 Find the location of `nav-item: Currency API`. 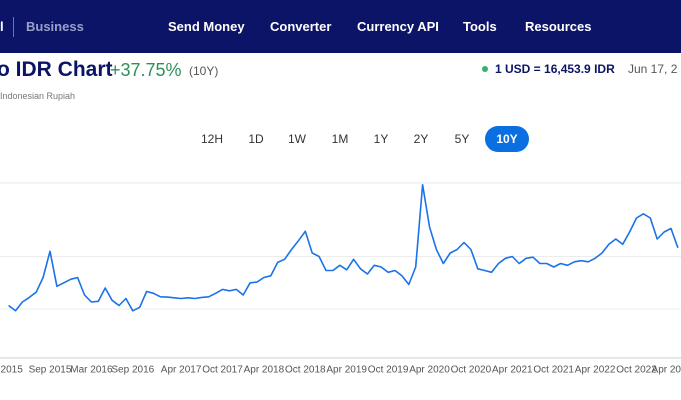

nav-item: Currency API is located at coordinates (398, 26).